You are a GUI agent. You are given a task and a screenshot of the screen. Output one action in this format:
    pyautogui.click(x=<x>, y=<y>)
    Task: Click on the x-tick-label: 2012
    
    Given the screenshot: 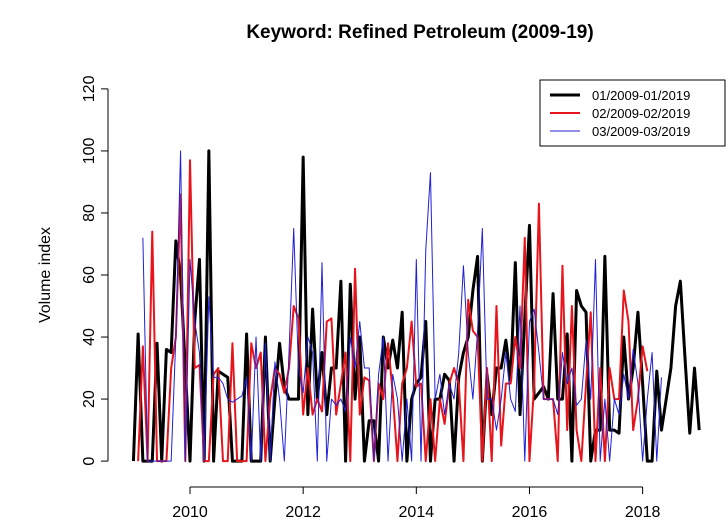 What is the action you would take?
    pyautogui.click(x=303, y=512)
    